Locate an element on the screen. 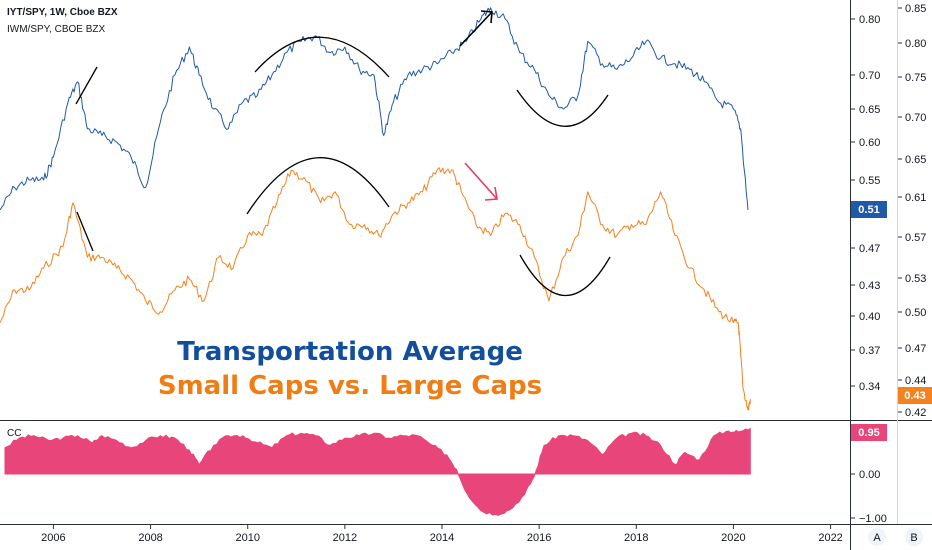 The height and width of the screenshot is (550, 932). dome-arc-blue is located at coordinates (322, 57).